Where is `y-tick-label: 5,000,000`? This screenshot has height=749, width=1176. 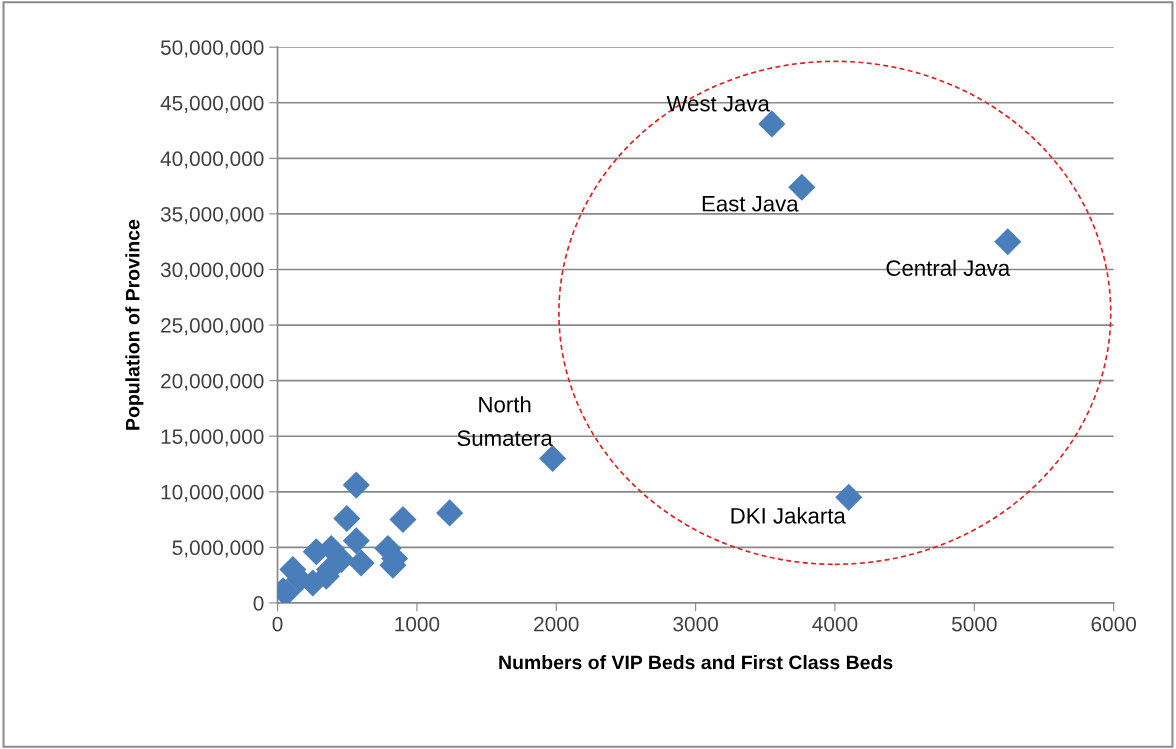 y-tick-label: 5,000,000 is located at coordinates (218, 549).